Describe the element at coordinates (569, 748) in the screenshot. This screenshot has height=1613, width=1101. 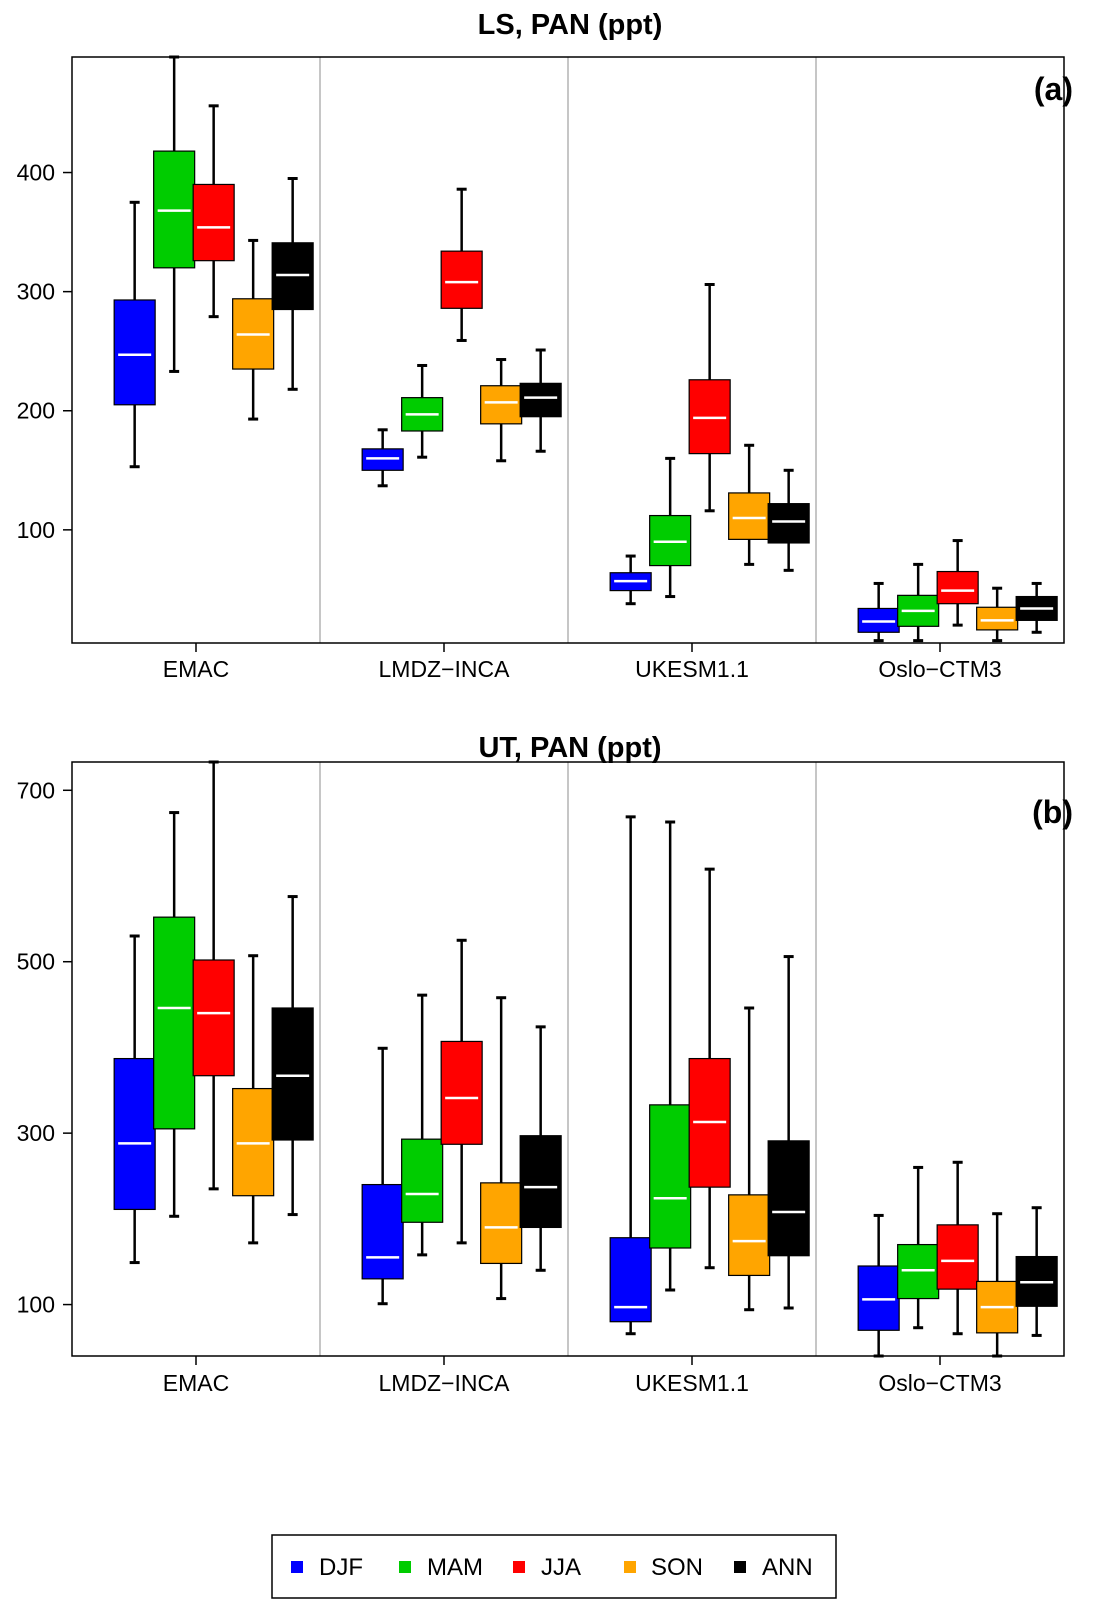
I see `chart-title-b: UT, PAN (ppt)` at that location.